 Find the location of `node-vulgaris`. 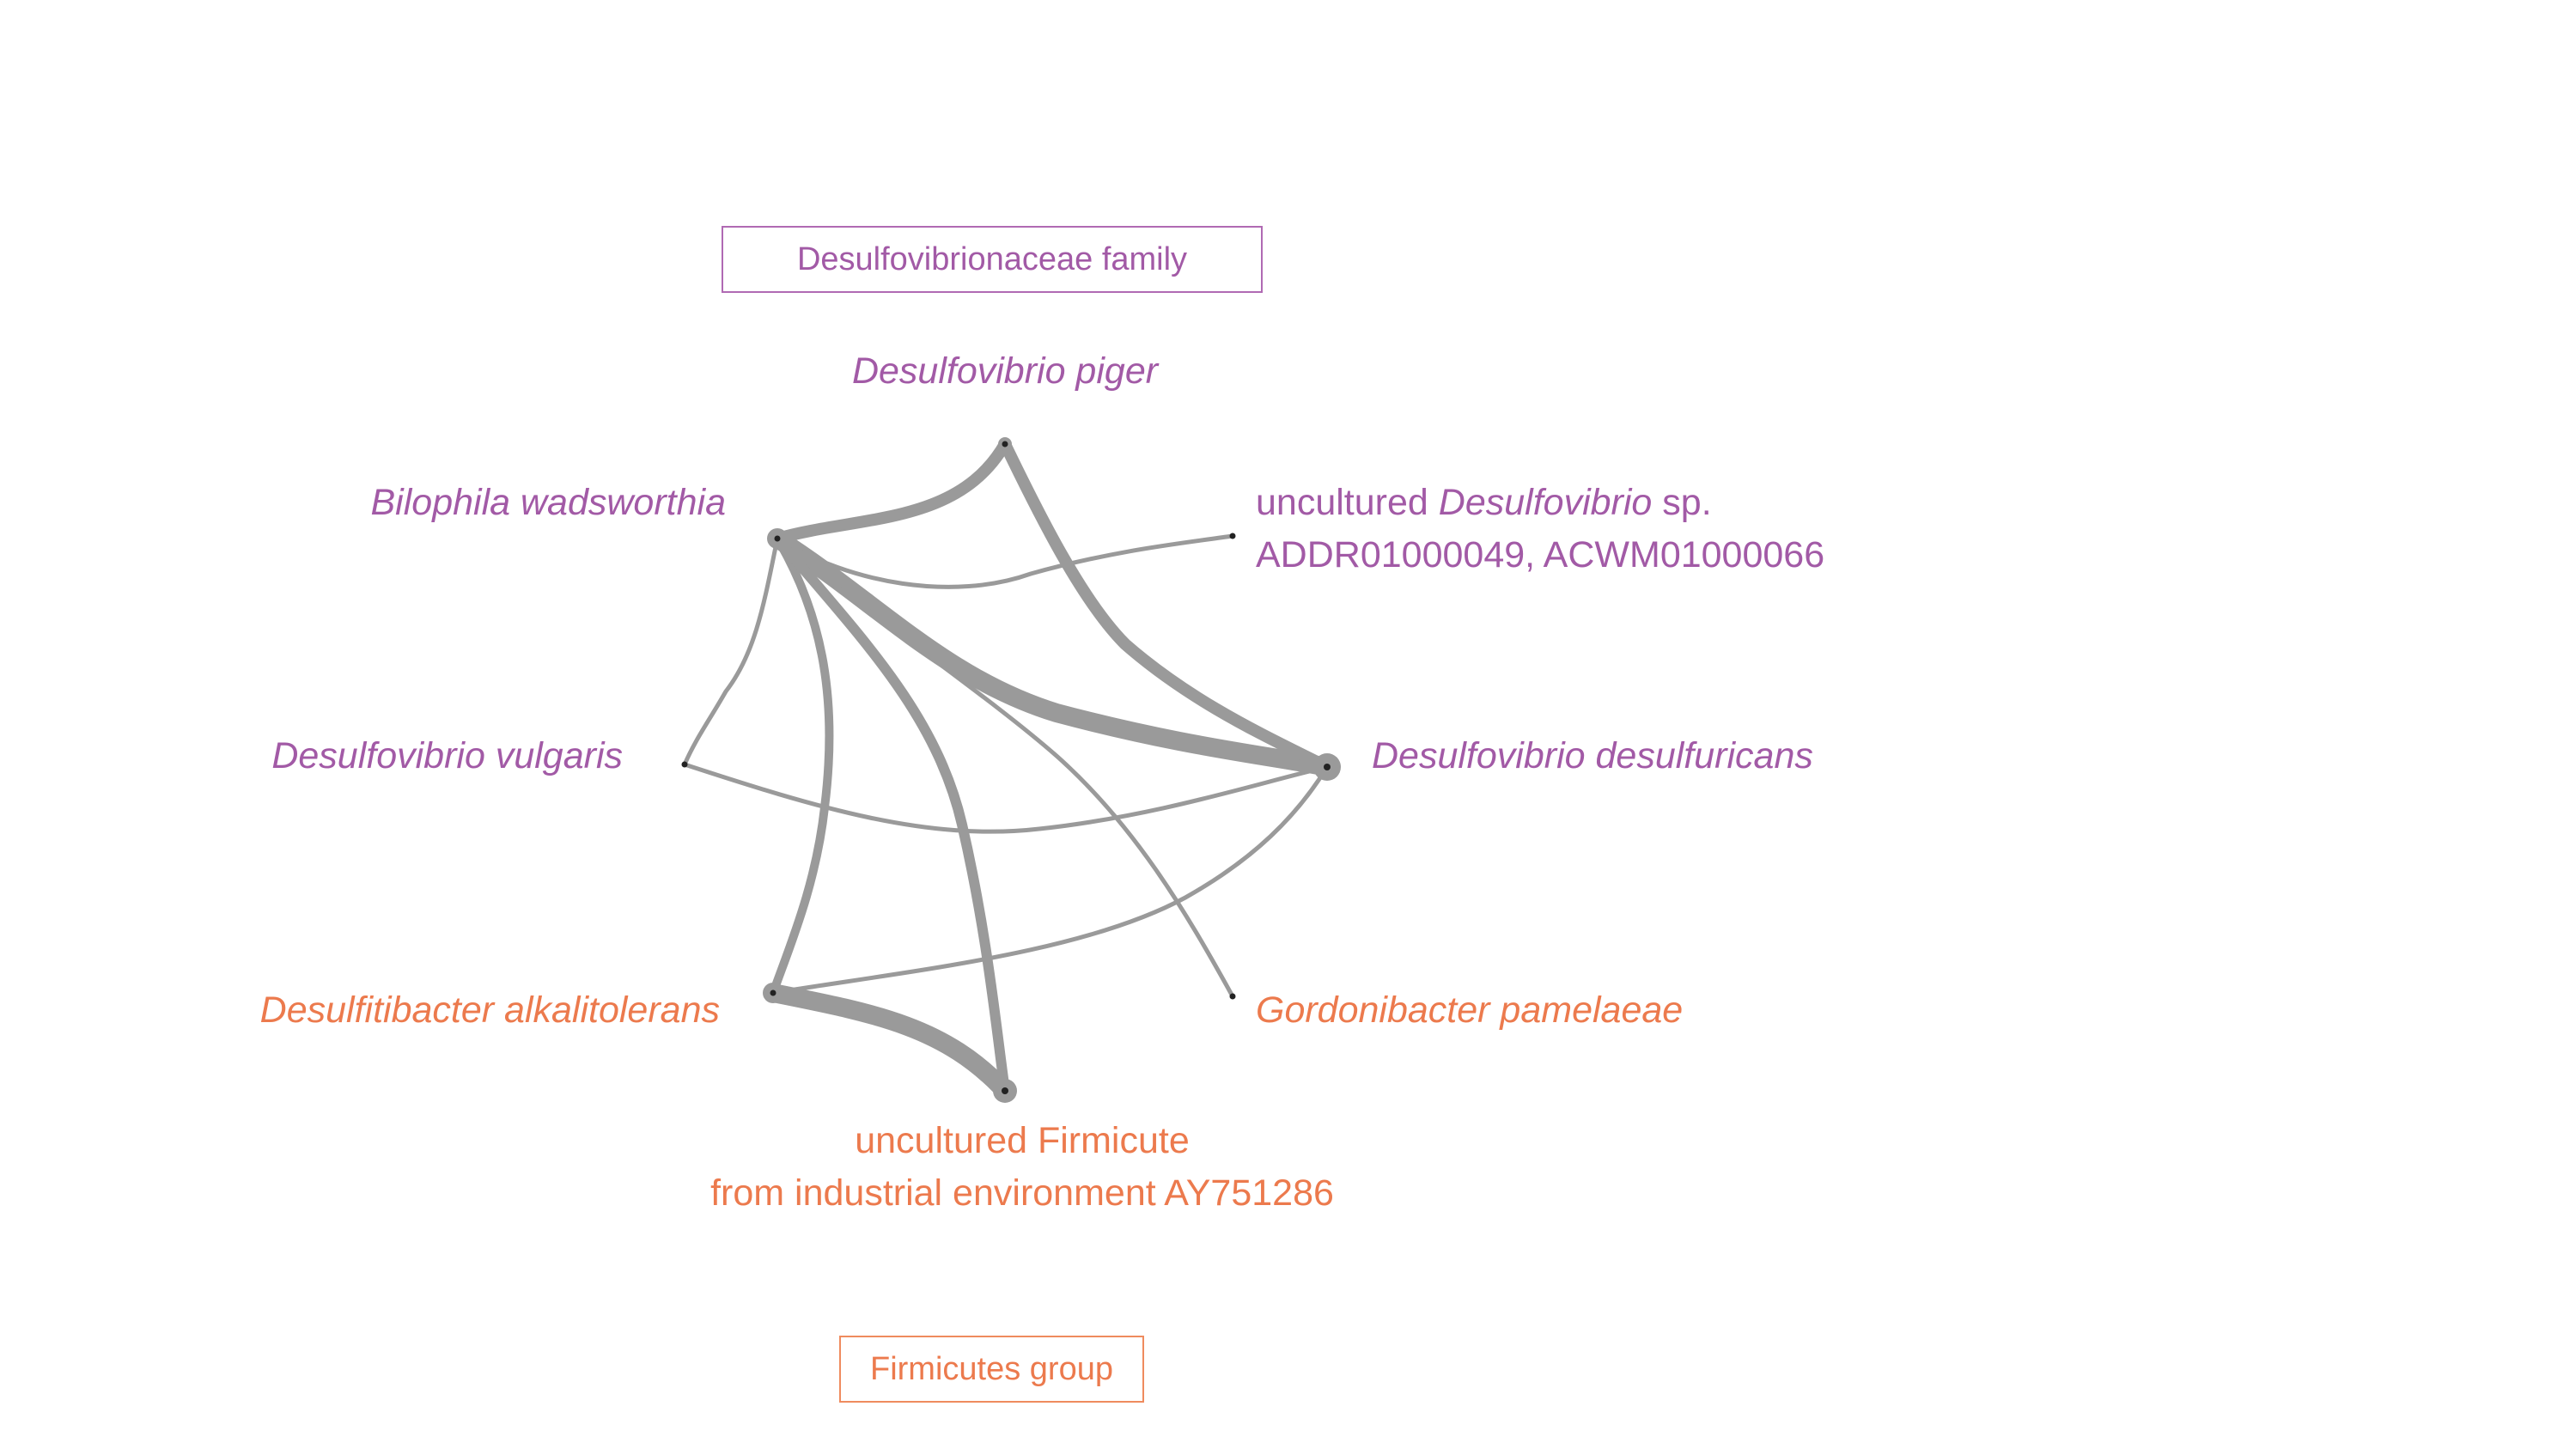

node-vulgaris is located at coordinates (684, 764).